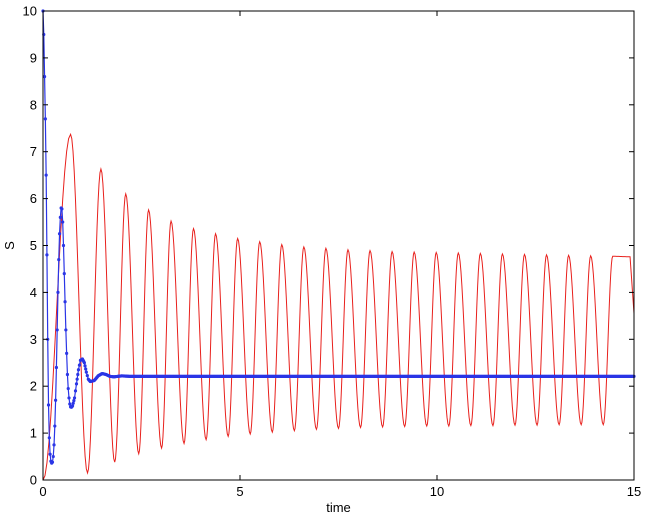 Image resolution: width=648 pixels, height=517 pixels. Describe the element at coordinates (338, 507) in the screenshot. I see `x-axis-label: time` at that location.